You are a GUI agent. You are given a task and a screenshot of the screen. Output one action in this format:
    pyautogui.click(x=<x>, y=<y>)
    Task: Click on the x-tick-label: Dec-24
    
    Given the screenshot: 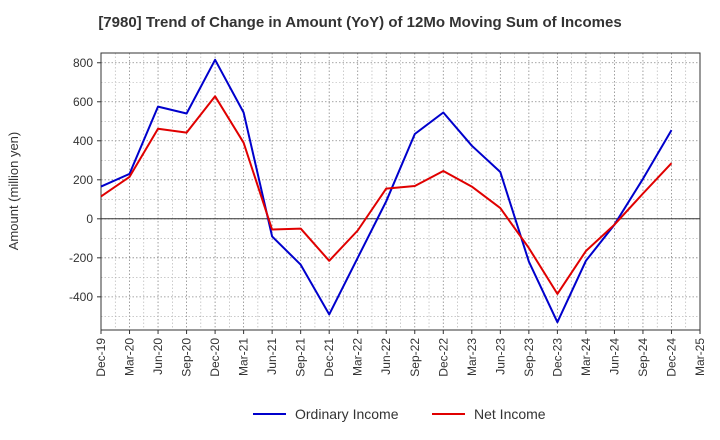 What is the action you would take?
    pyautogui.click(x=671, y=357)
    